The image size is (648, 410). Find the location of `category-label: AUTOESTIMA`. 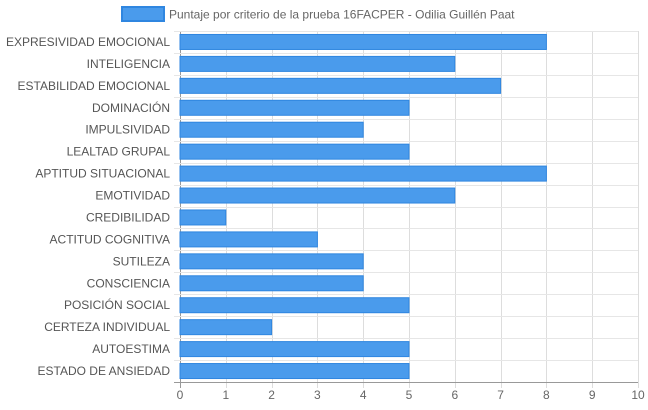

category-label: AUTOESTIMA is located at coordinates (131, 349).